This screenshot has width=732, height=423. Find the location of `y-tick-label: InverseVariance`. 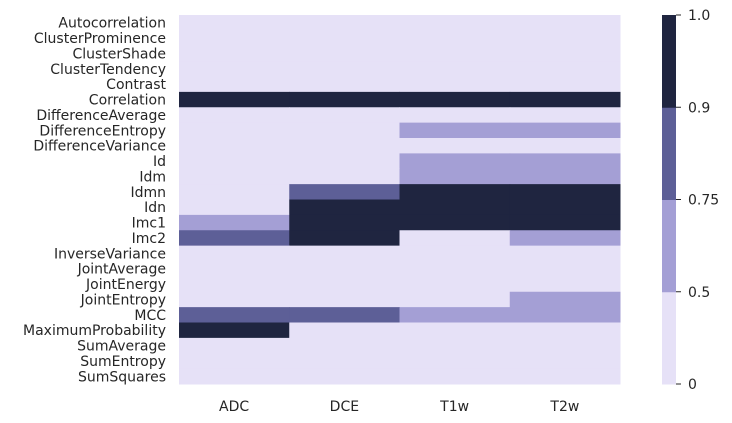

y-tick-label: InverseVariance is located at coordinates (110, 254).